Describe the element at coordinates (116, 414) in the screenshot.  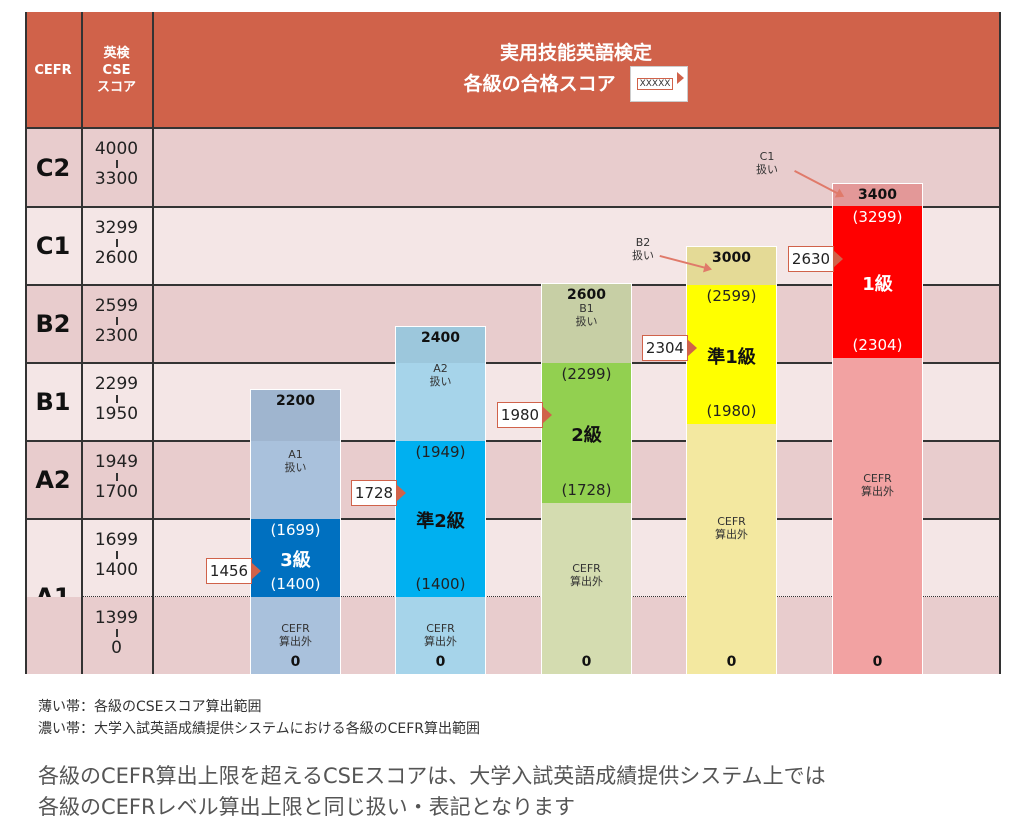
I see `cse-range-bottom: 1950` at that location.